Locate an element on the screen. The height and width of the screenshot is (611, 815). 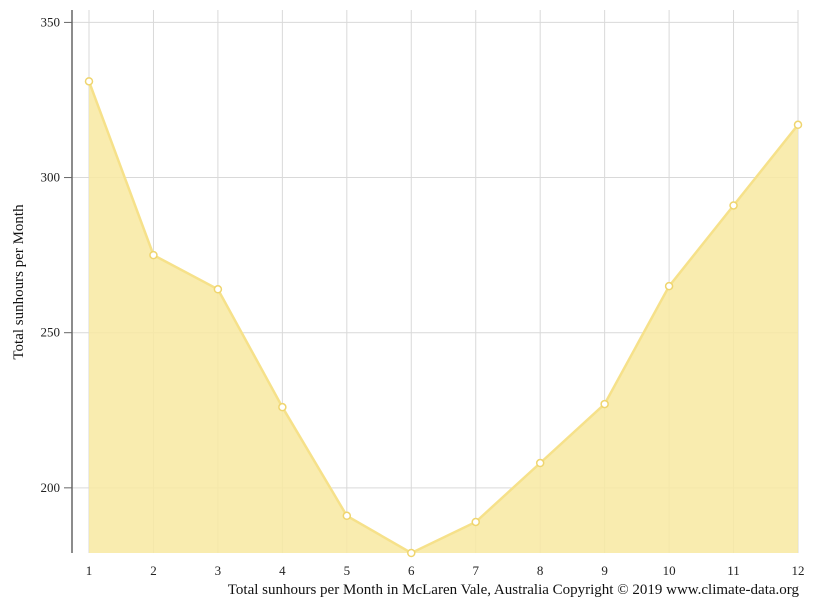
x-tick-label-9: 9 is located at coordinates (604, 570).